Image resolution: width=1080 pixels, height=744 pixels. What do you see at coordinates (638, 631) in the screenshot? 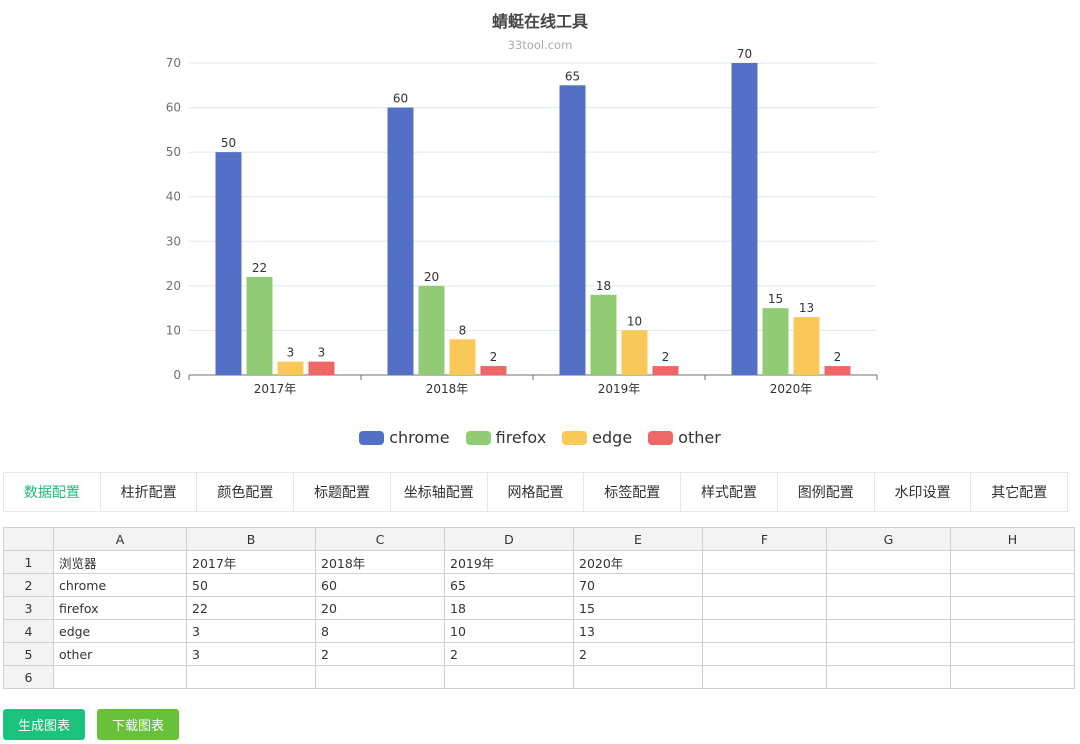
I see `grid-cell: 13` at bounding box center [638, 631].